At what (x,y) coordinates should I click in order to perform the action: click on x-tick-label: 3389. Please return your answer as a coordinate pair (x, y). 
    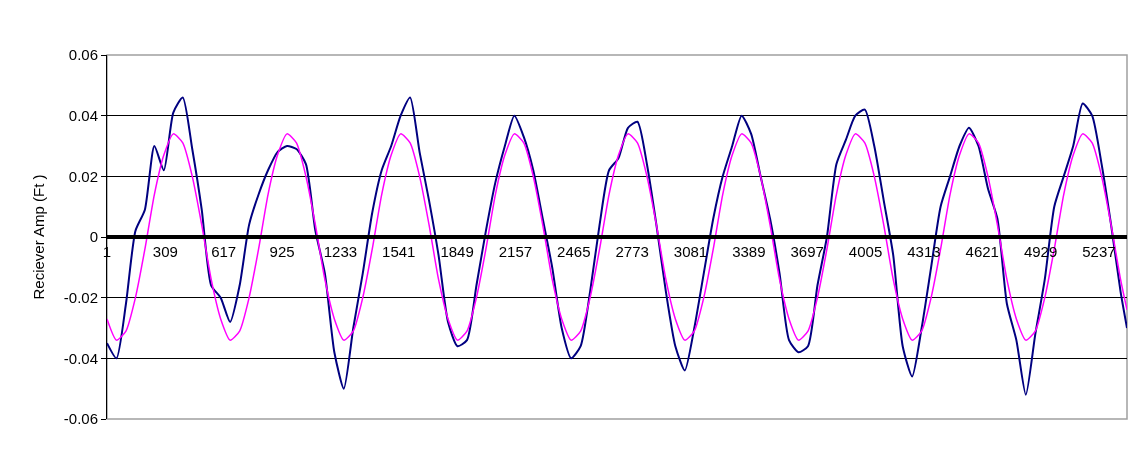
    Looking at the image, I should click on (749, 251).